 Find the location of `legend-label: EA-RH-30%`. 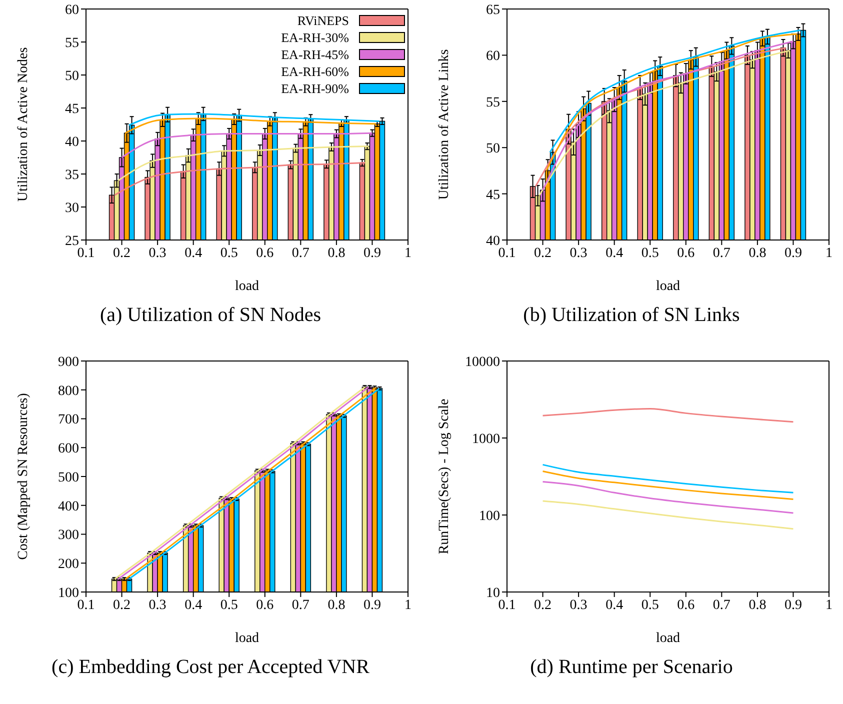

legend-label: EA-RH-30% is located at coordinates (315, 37).